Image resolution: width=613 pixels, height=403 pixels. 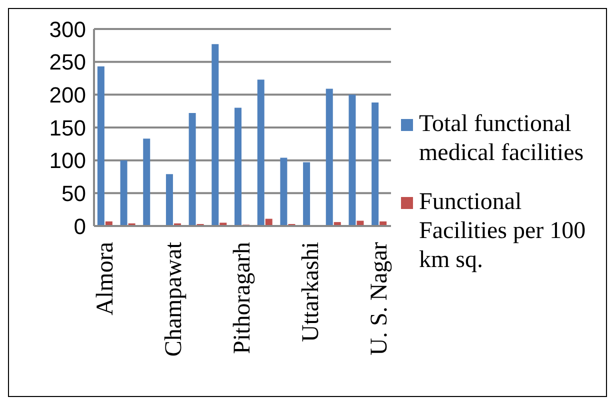 I want to click on y-tick-label: 250, so click(x=67, y=62).